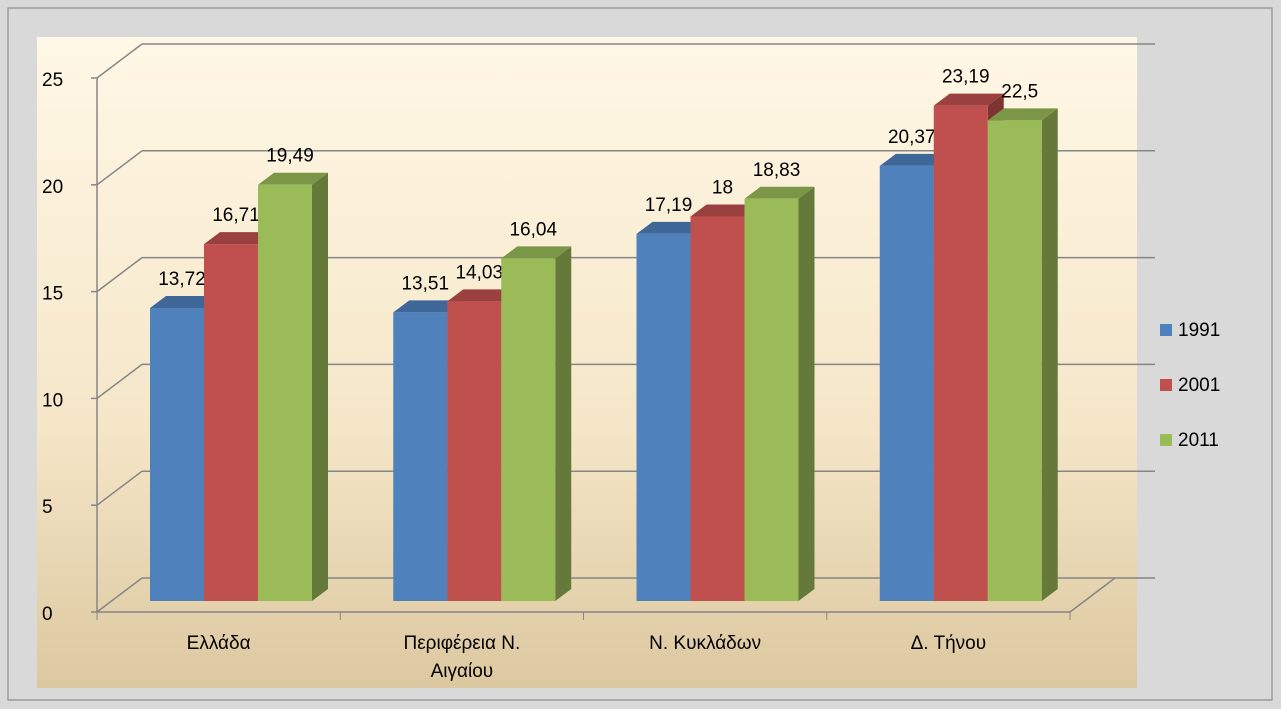 The image size is (1281, 709). I want to click on value-label: 14,03, so click(479, 272).